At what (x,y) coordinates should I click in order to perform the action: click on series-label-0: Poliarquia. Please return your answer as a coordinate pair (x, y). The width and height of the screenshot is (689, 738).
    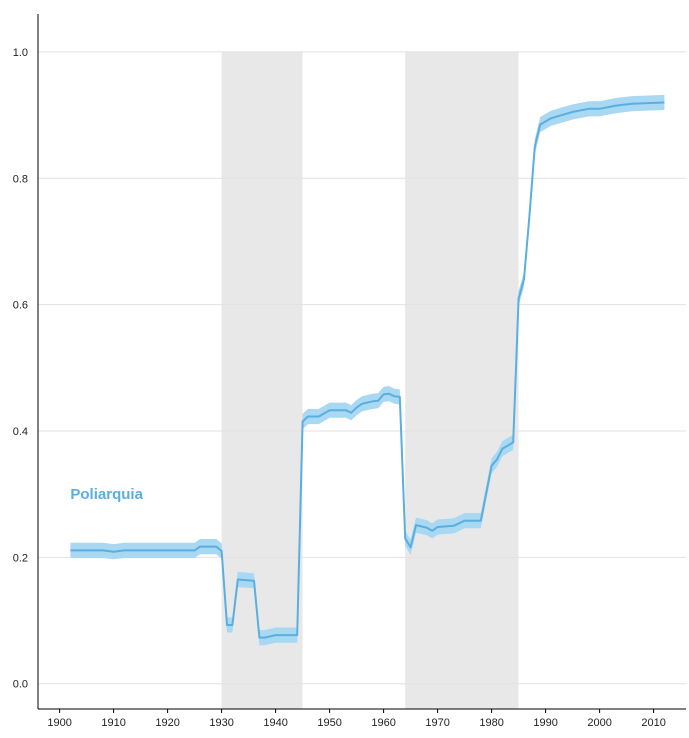
    Looking at the image, I should click on (106, 494).